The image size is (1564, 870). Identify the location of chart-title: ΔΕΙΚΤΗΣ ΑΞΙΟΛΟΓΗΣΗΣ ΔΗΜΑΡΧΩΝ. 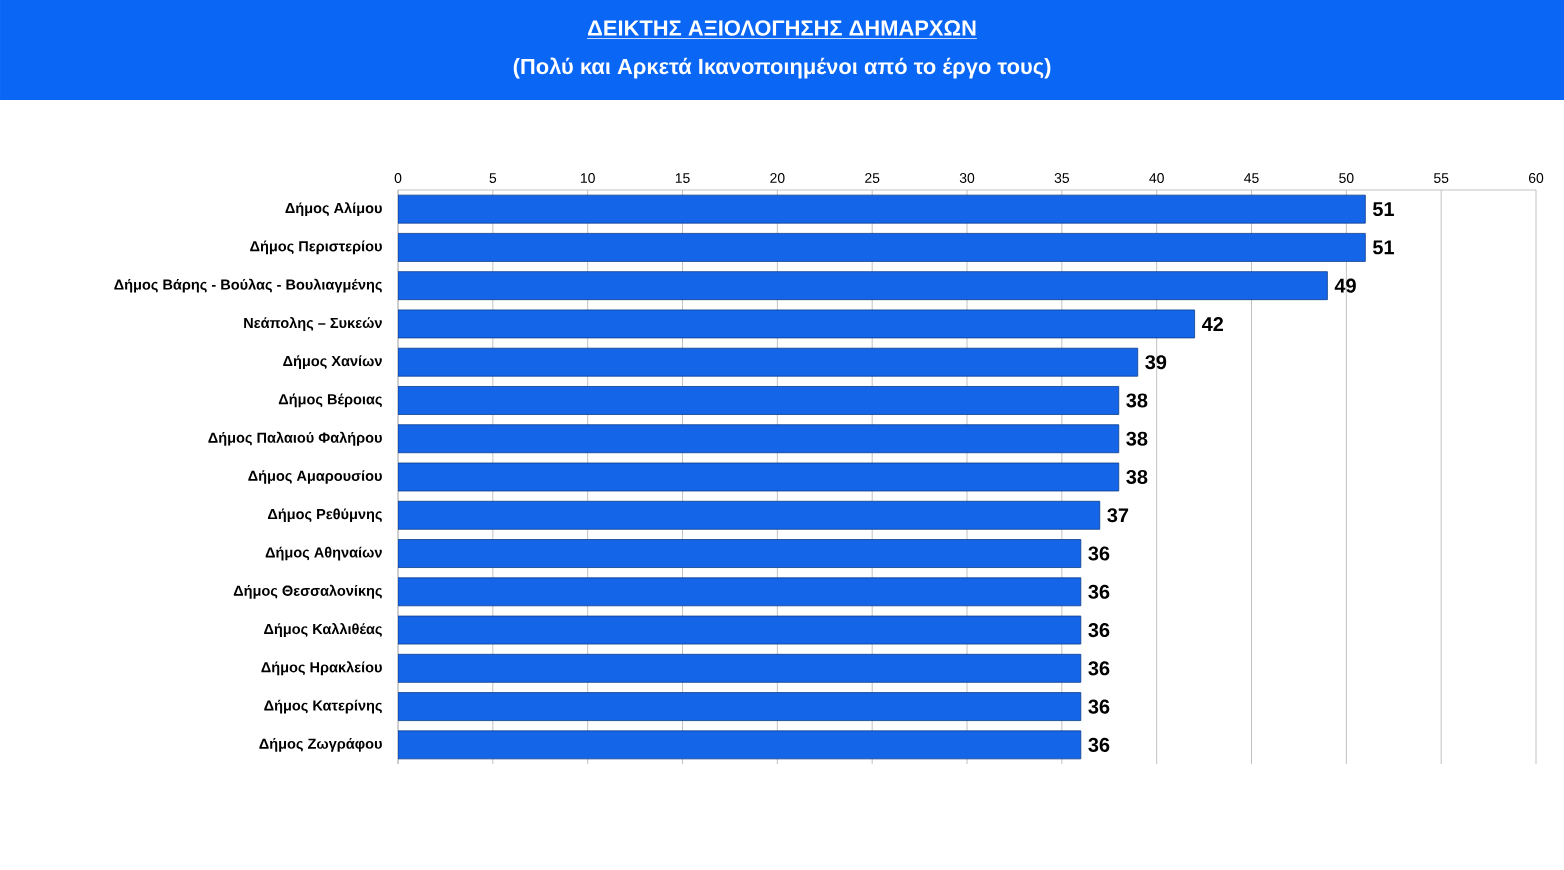
(781, 28).